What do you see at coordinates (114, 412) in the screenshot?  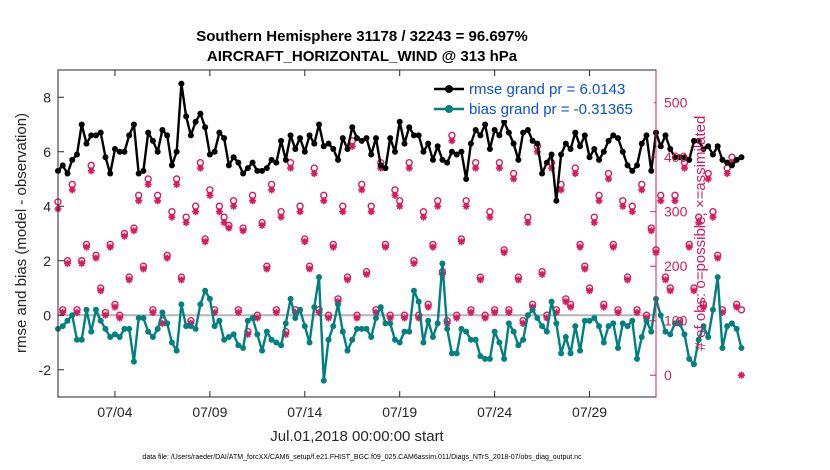 I see `x-tick-label: 07/04` at bounding box center [114, 412].